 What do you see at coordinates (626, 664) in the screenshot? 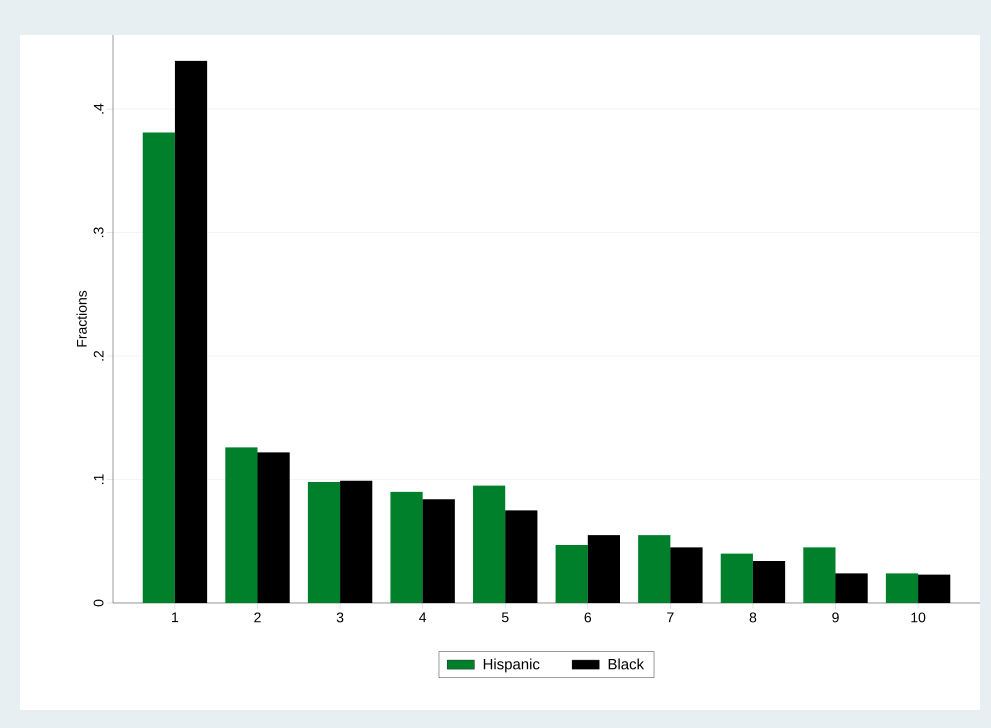
I see `legend-label: Black` at bounding box center [626, 664].